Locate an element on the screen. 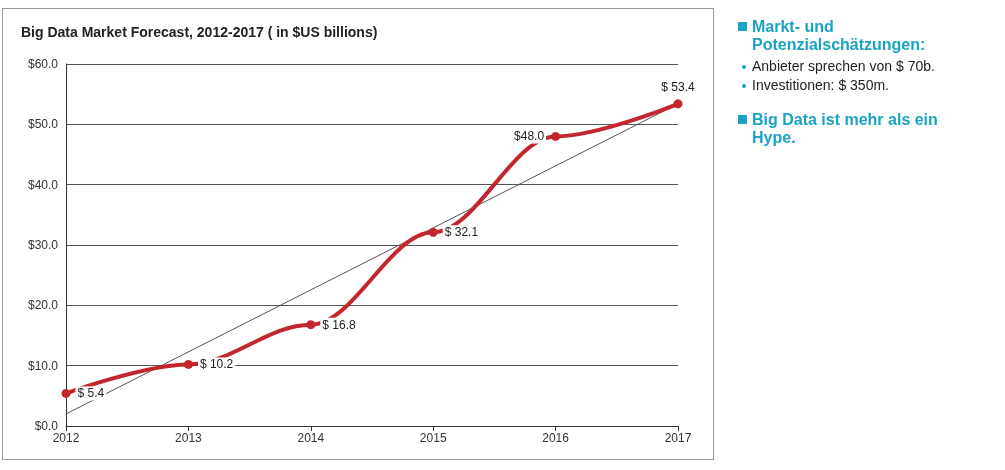  text: Markt- und Potenzialschätzungen: is located at coordinates (839, 35).